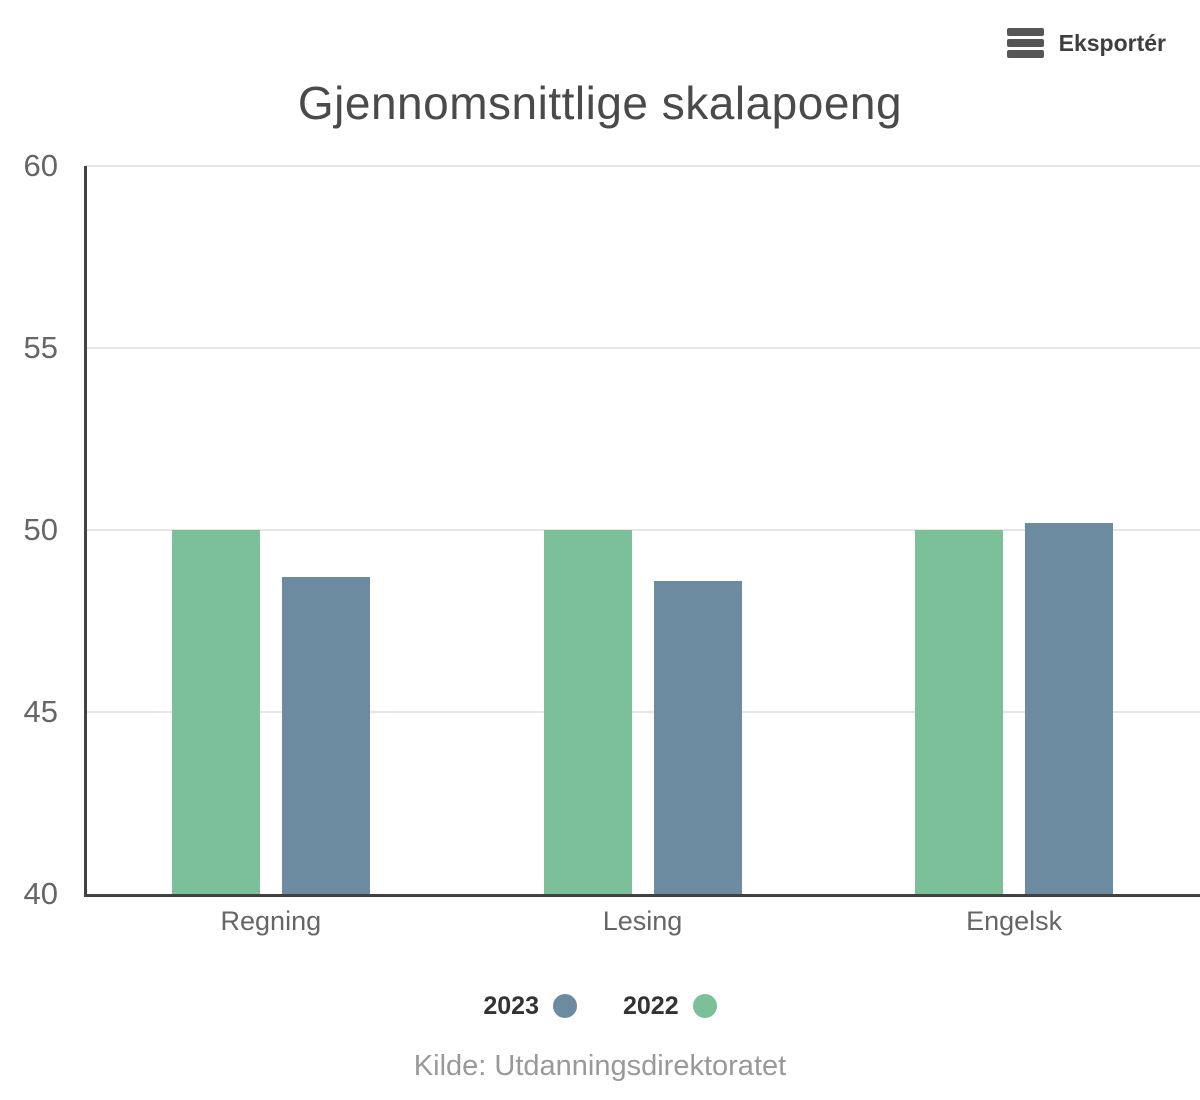 The height and width of the screenshot is (1100, 1200). Describe the element at coordinates (1069, 708) in the screenshot. I see `bar-engelsk-2023` at that location.